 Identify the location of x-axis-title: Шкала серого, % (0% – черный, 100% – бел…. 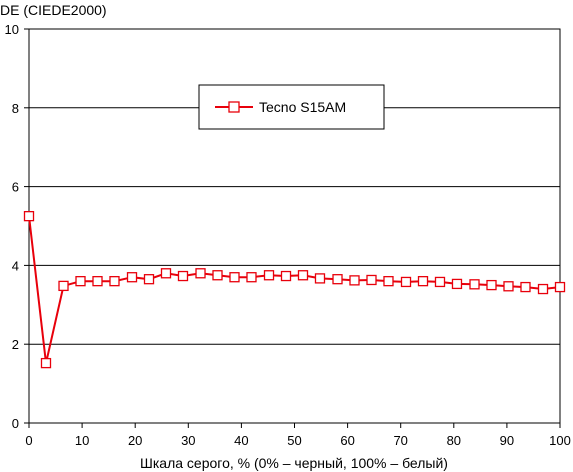
(294, 463).